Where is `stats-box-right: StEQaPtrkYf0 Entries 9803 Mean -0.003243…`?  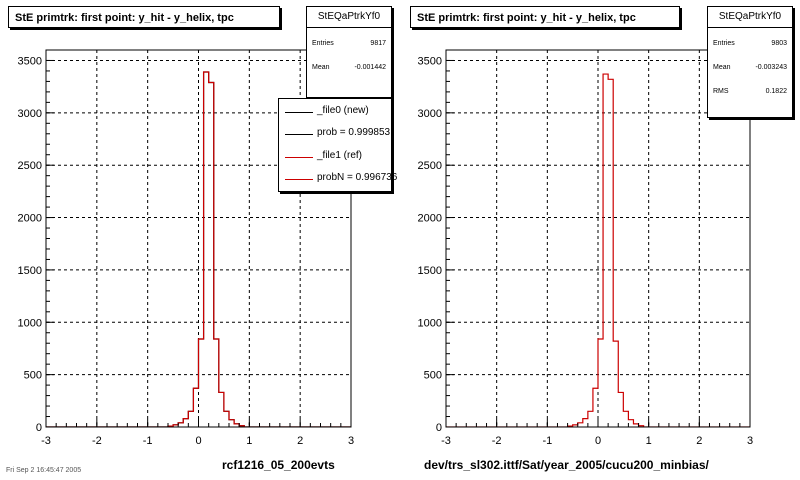 stats-box-right: StEQaPtrkYf0 Entries 9803 Mean -0.003243… is located at coordinates (750, 62).